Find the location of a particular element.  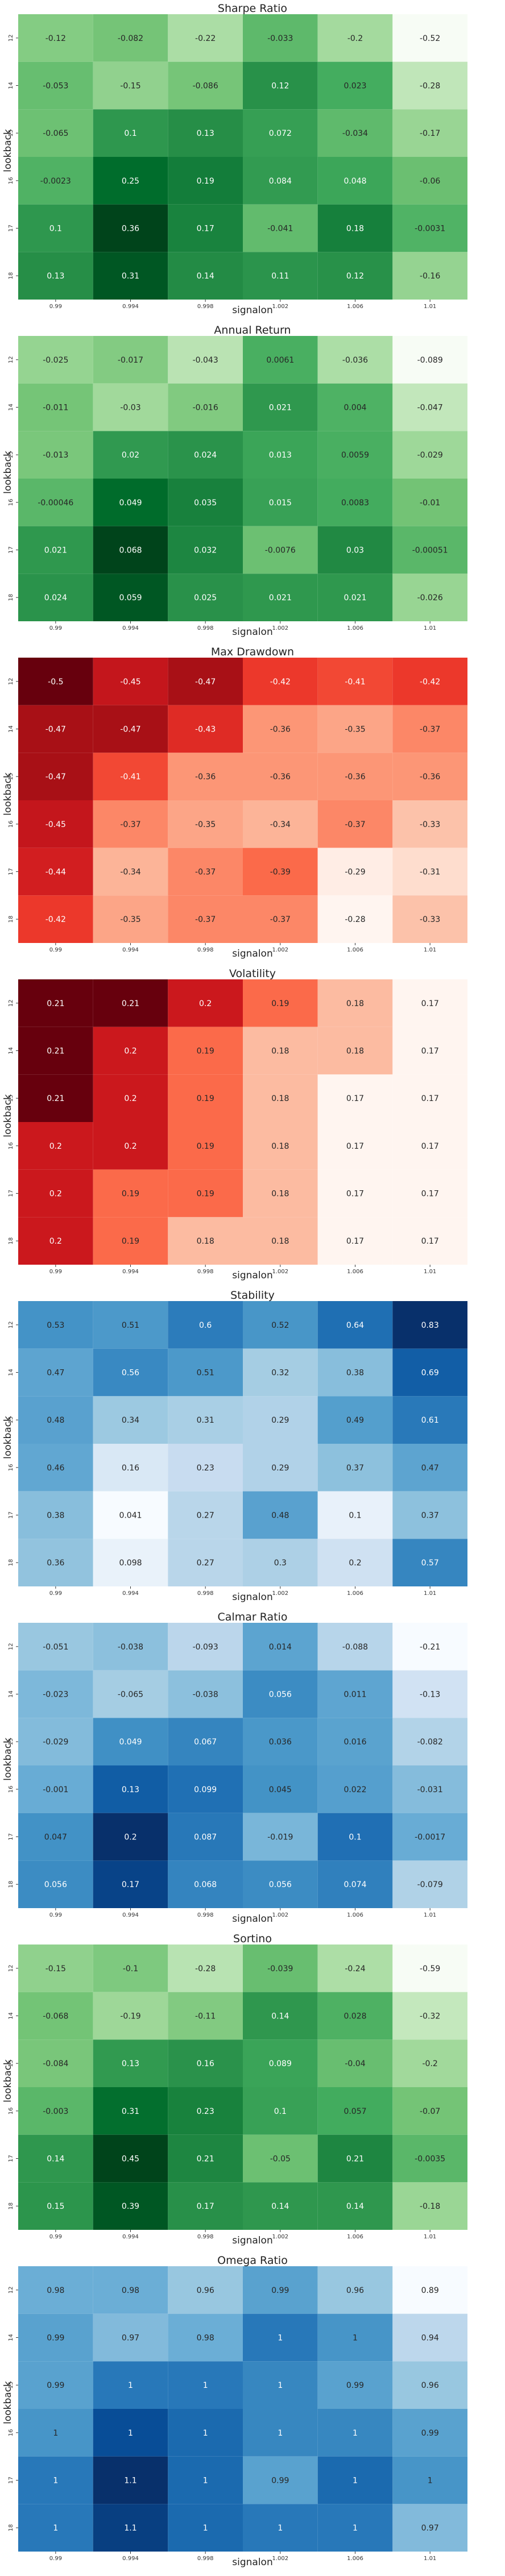

cell-value-label: -0.011 is located at coordinates (55, 409).